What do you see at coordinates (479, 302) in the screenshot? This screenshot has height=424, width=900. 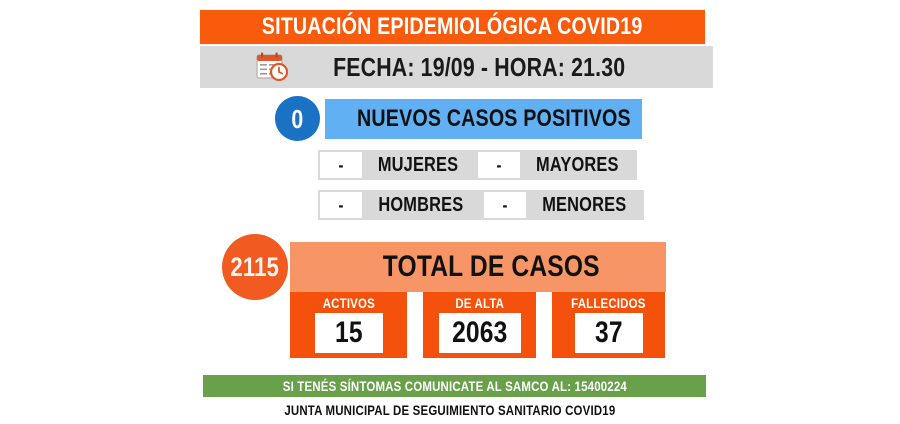 I see `stat-label: DE ALTA` at bounding box center [479, 302].